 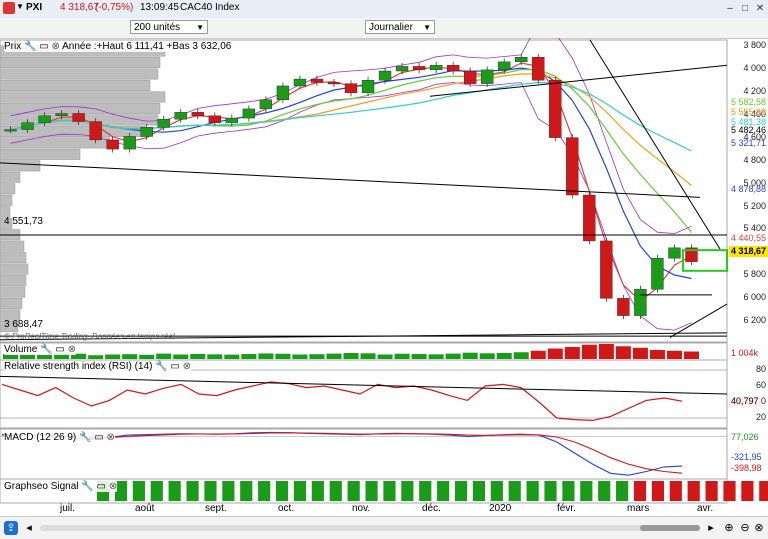 I want to click on rsi-tag: 40,797, so click(x=745, y=401).